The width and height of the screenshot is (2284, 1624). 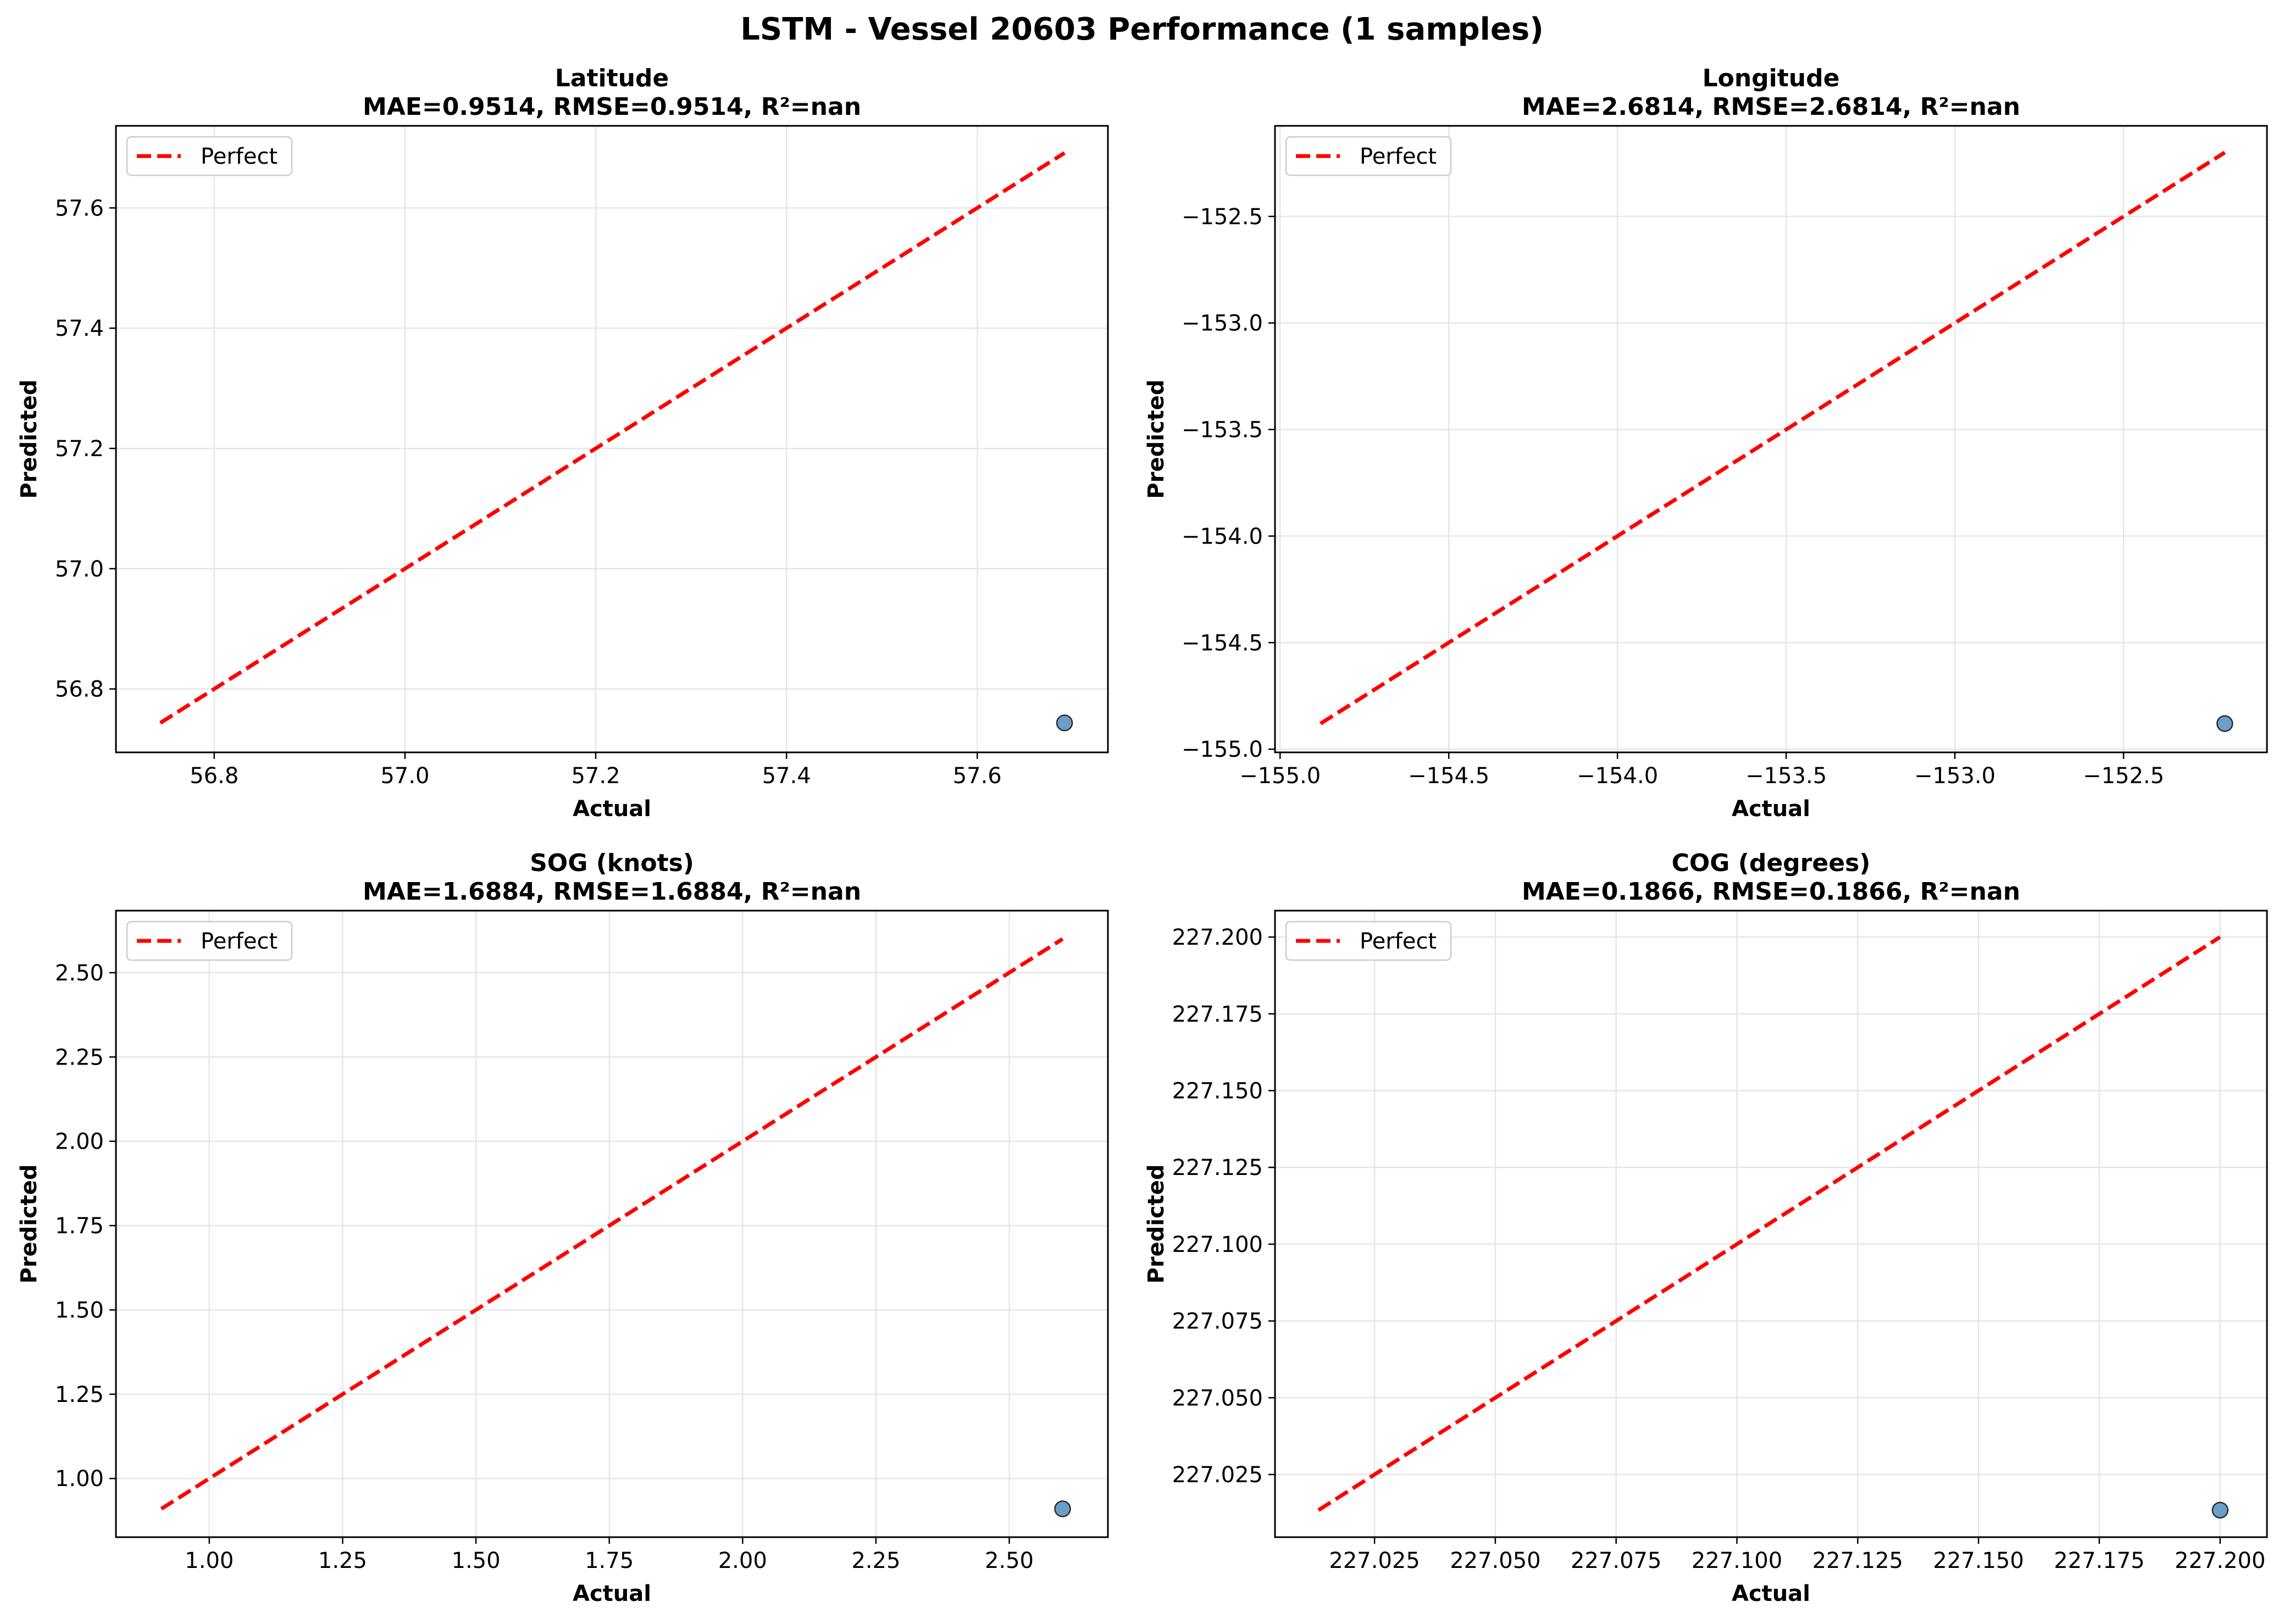 I want to click on y-tick-label: 227.025, so click(x=1217, y=1475).